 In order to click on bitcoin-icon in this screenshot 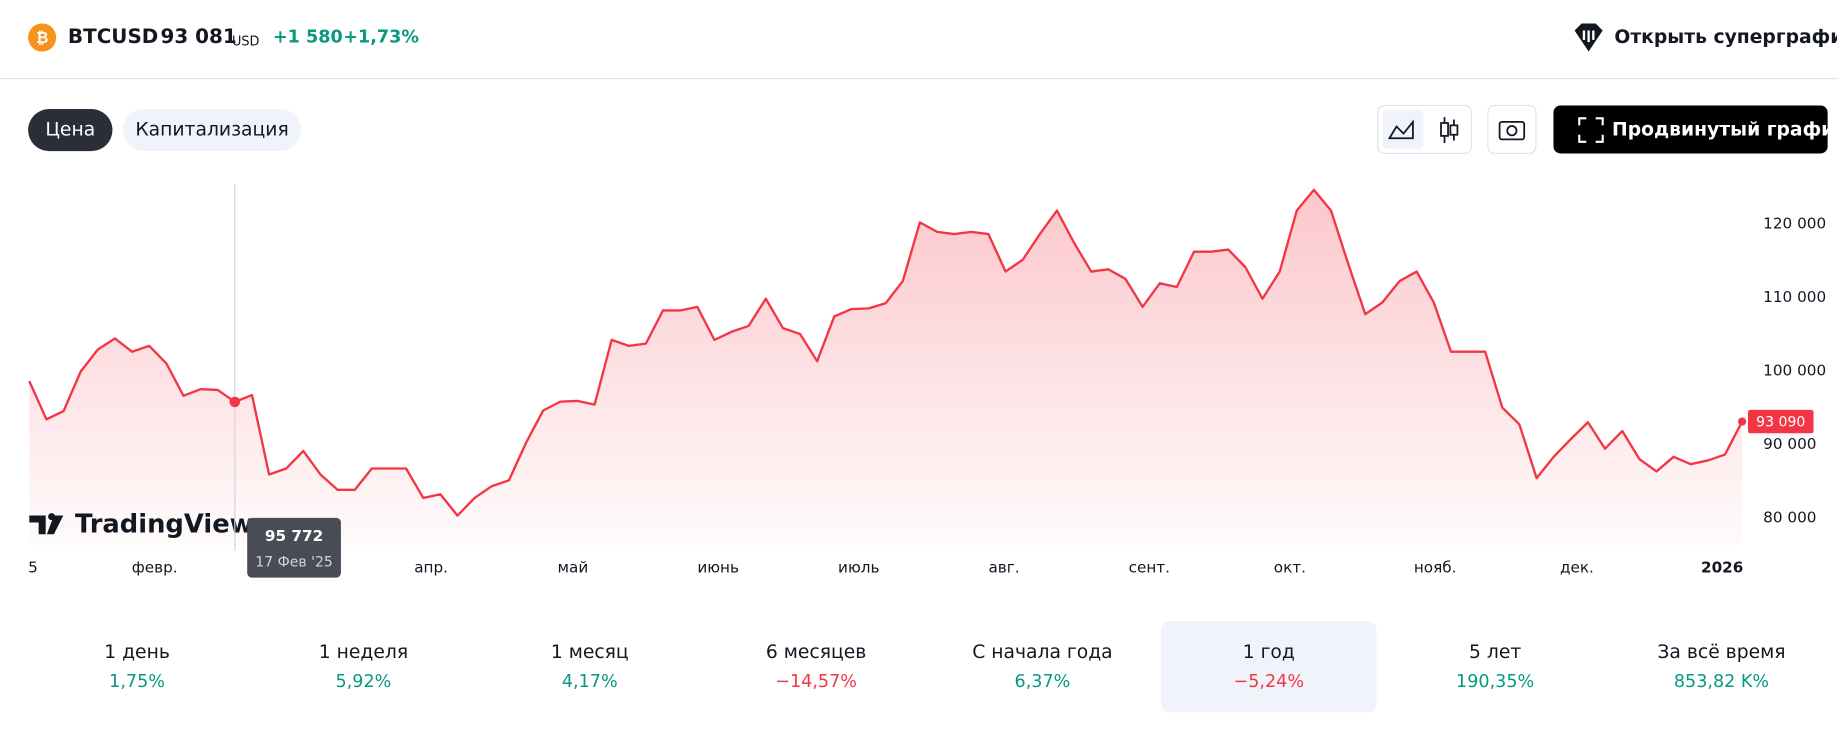, I will do `click(42, 37)`.